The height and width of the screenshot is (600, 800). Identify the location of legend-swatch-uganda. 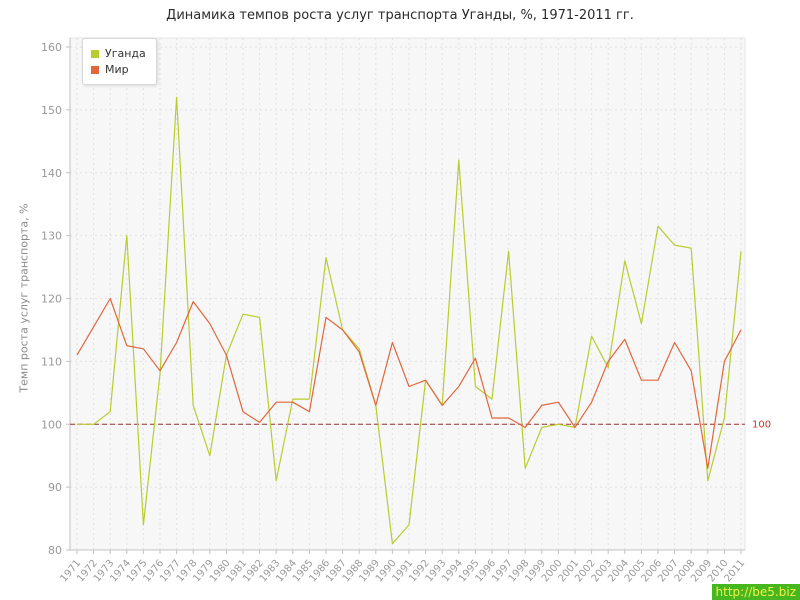
(95, 53).